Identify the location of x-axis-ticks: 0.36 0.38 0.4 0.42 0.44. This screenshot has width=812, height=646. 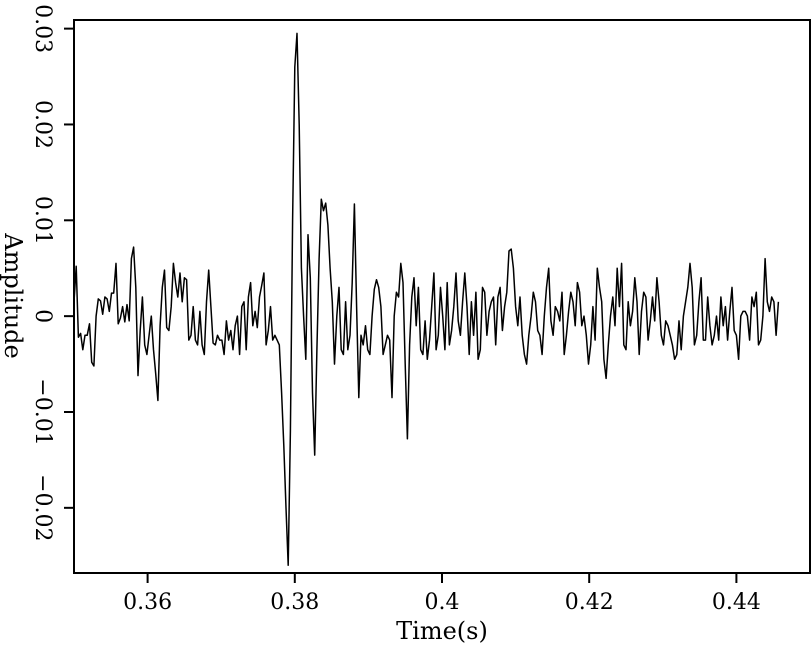
(442, 594).